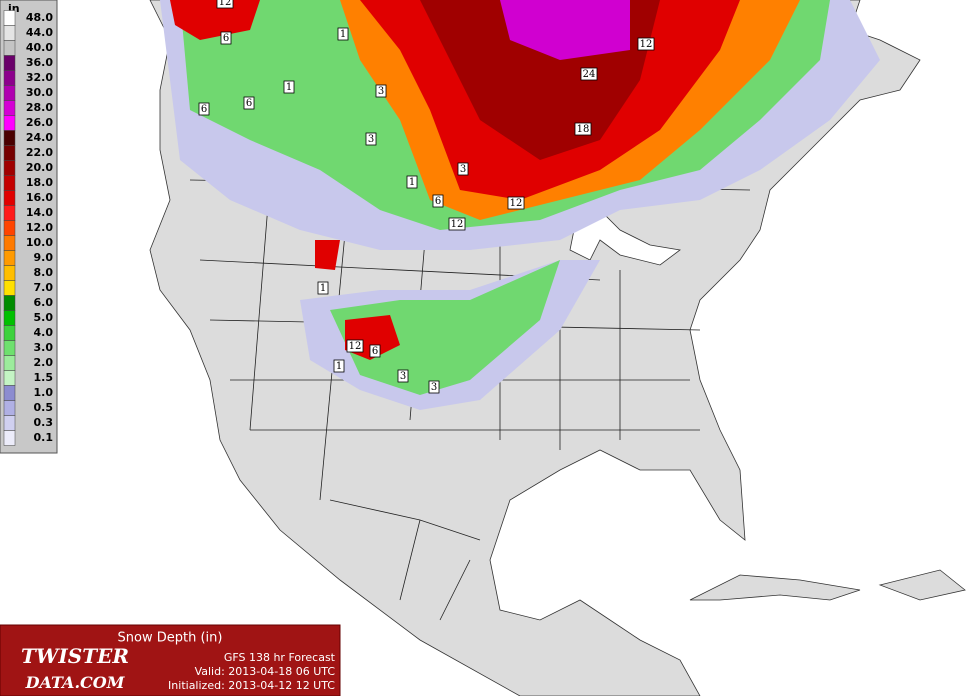 This screenshot has height=696, width=972. What do you see at coordinates (44, 347) in the screenshot?
I see `legend-label: 3.0` at bounding box center [44, 347].